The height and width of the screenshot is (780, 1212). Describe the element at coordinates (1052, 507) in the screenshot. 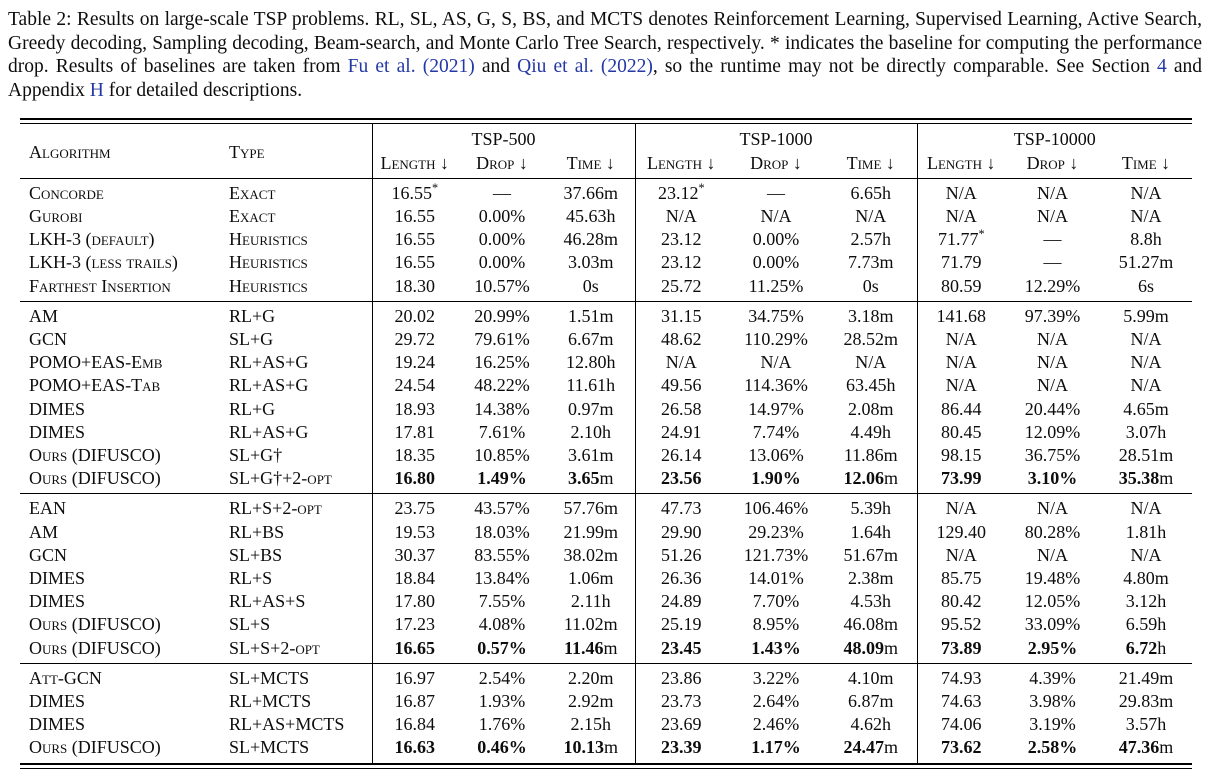

I see `cell-tsp10000-drop: N/A` at that location.